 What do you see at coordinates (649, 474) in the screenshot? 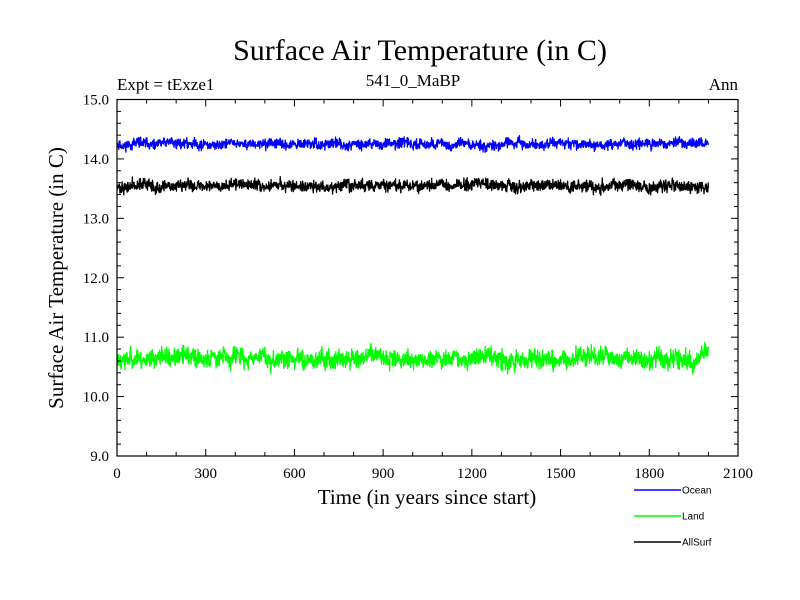
I see `x-tick-label: 1800` at bounding box center [649, 474].